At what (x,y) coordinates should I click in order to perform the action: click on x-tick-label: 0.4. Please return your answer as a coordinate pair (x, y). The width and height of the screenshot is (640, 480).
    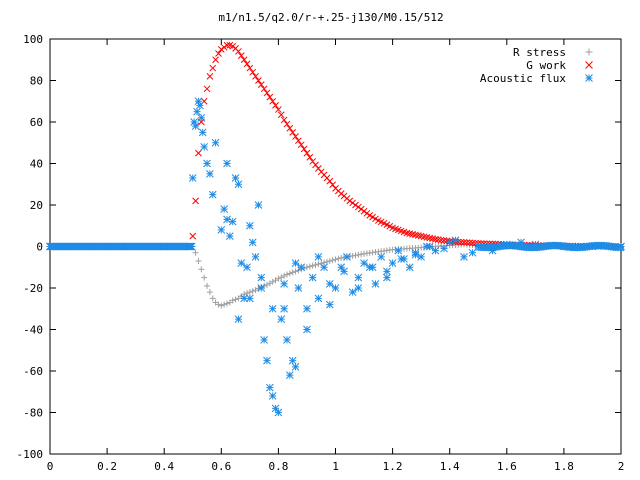
    Looking at the image, I should click on (164, 466).